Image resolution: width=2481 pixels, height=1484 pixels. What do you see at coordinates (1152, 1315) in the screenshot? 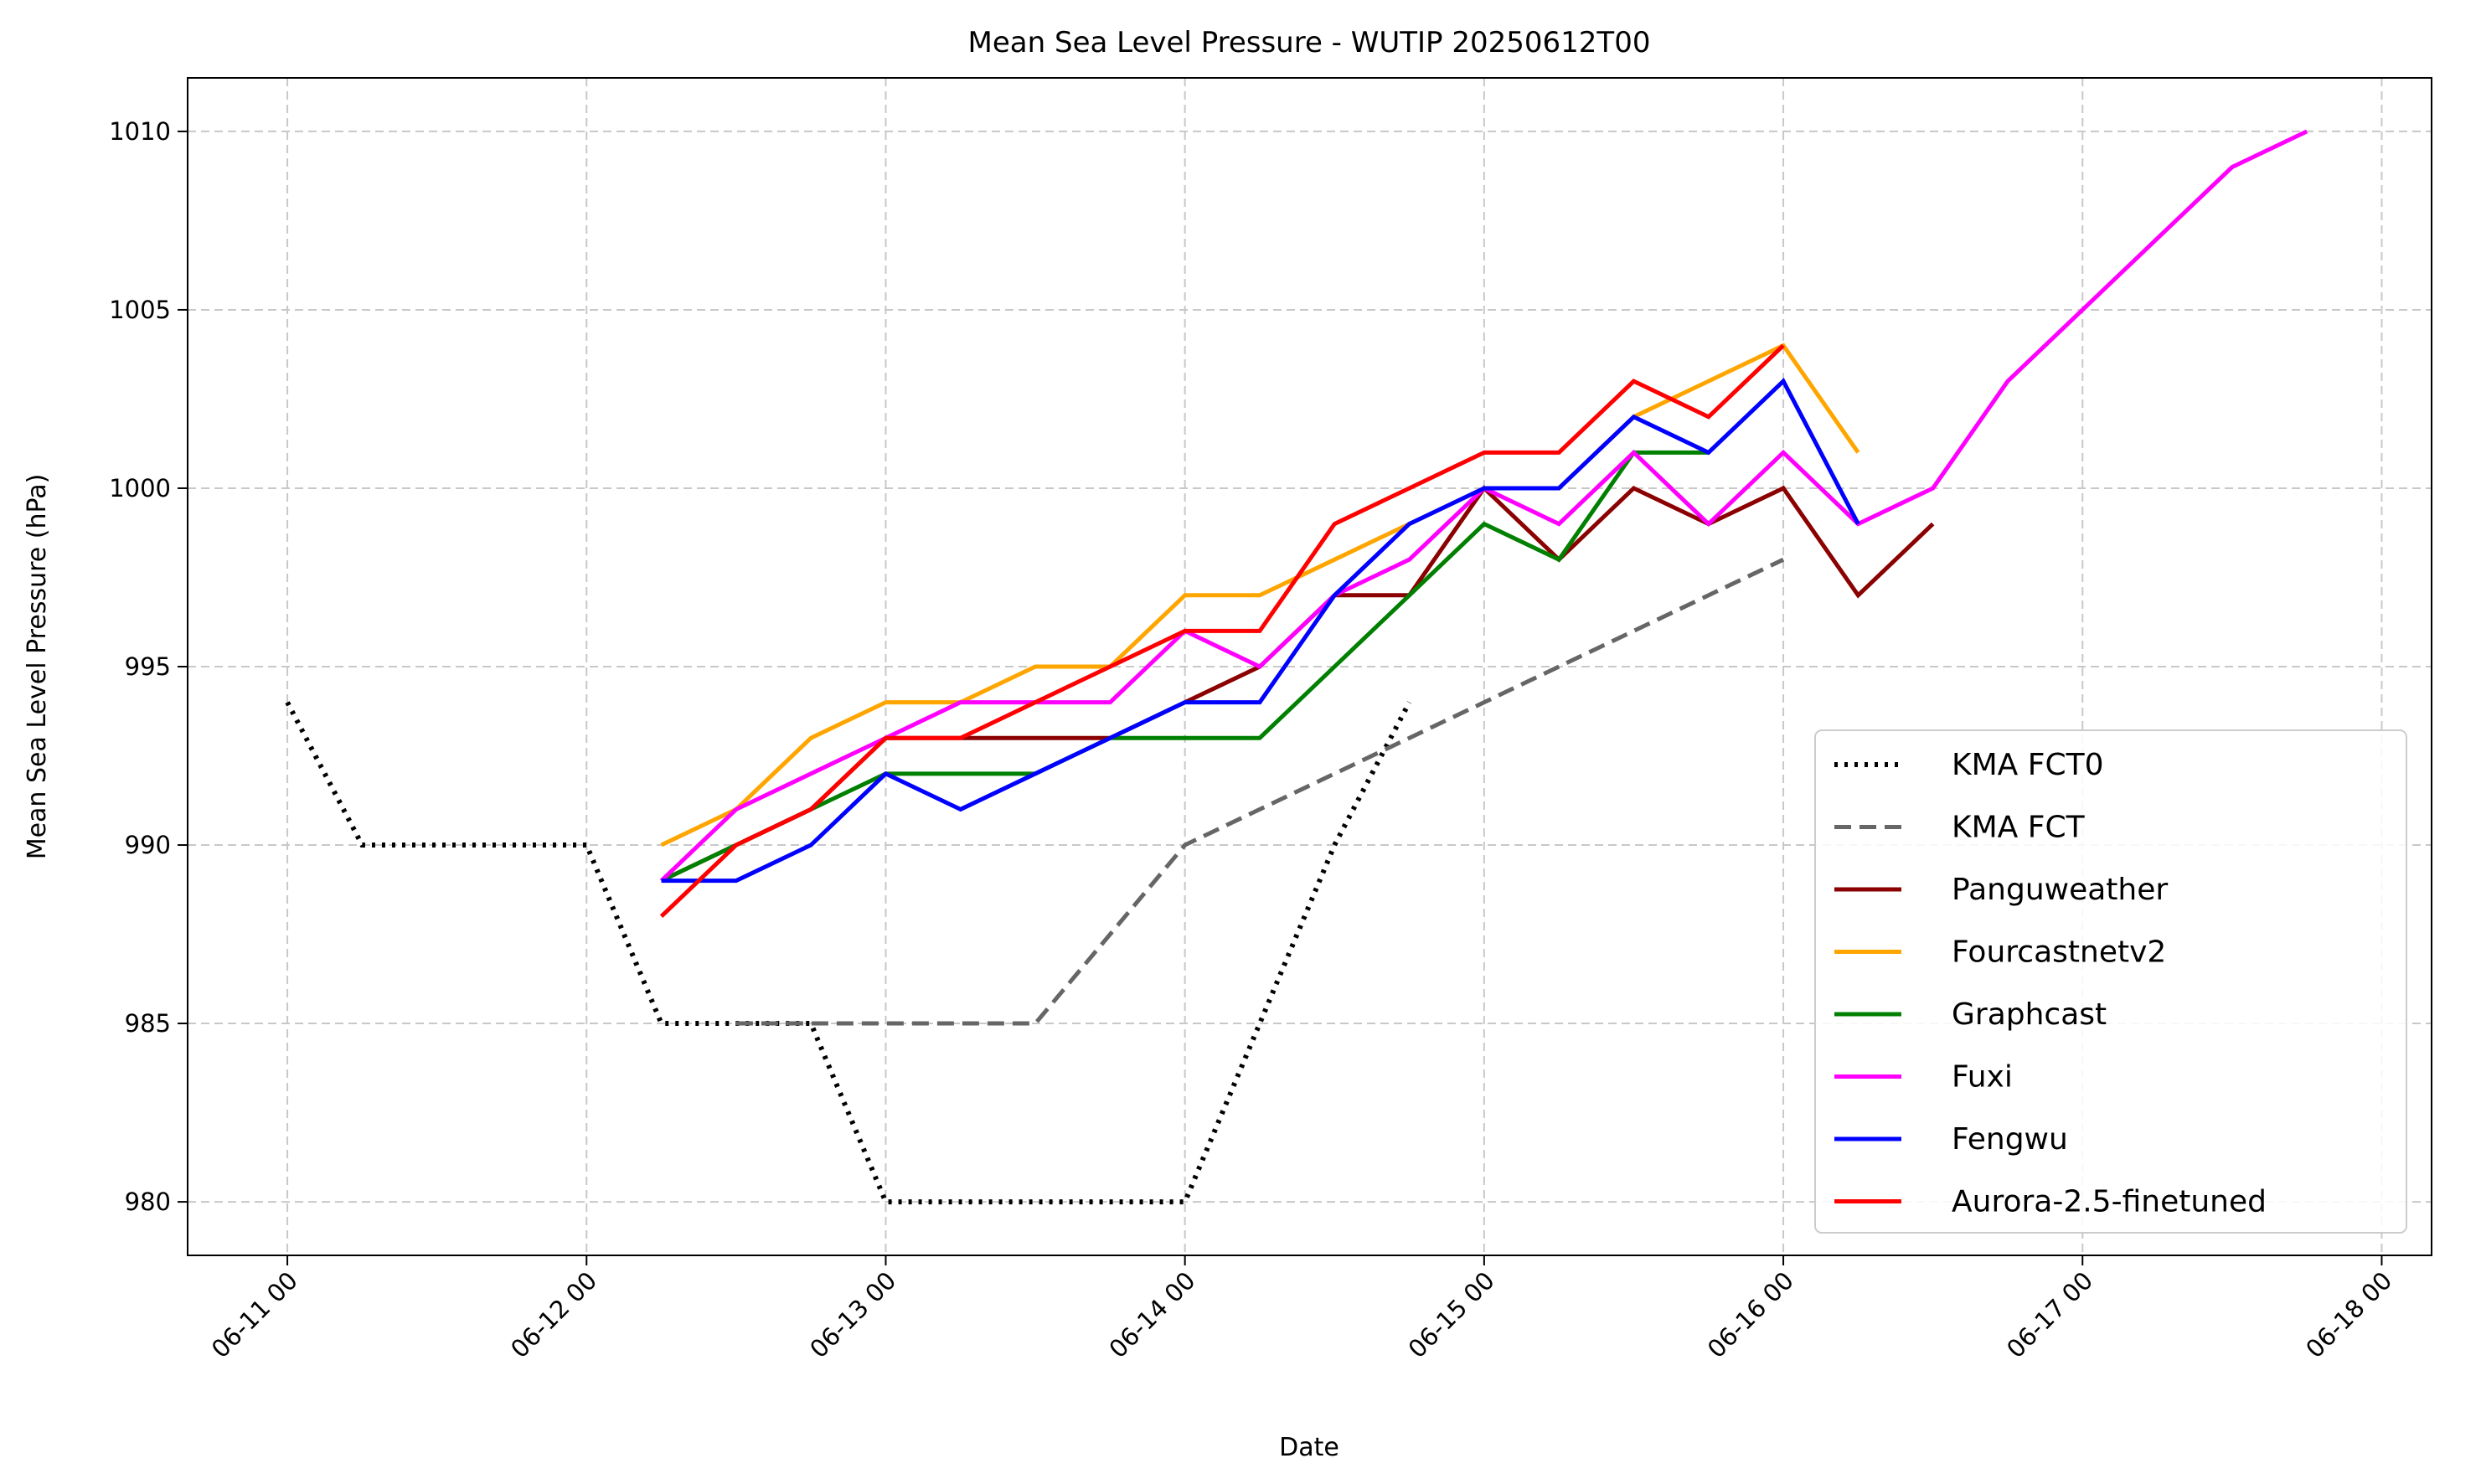
I see `x-tick-label: 06-14 00` at bounding box center [1152, 1315].